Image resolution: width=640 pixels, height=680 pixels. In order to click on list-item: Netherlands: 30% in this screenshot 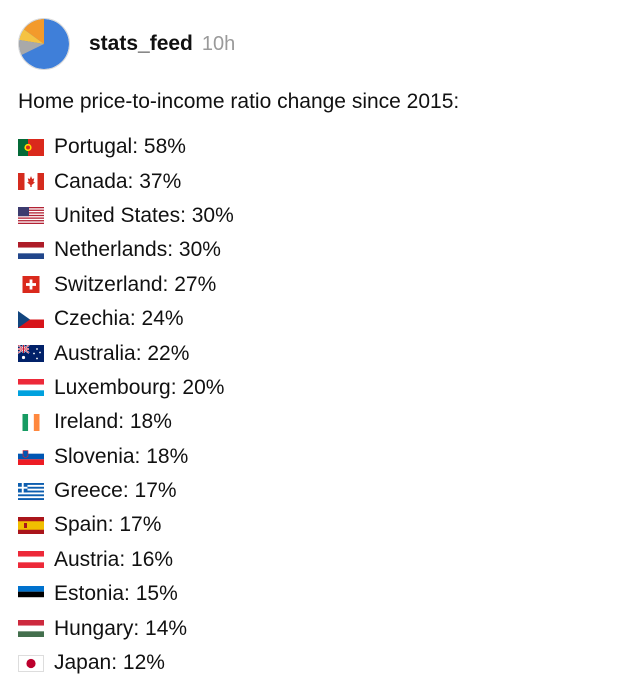, I will do `click(126, 250)`.